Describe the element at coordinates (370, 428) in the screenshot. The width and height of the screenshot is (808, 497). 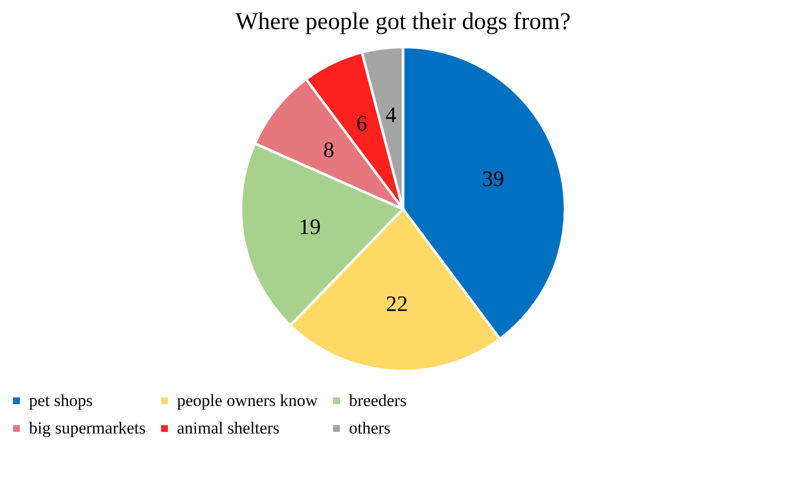
I see `legend-label: others` at that location.